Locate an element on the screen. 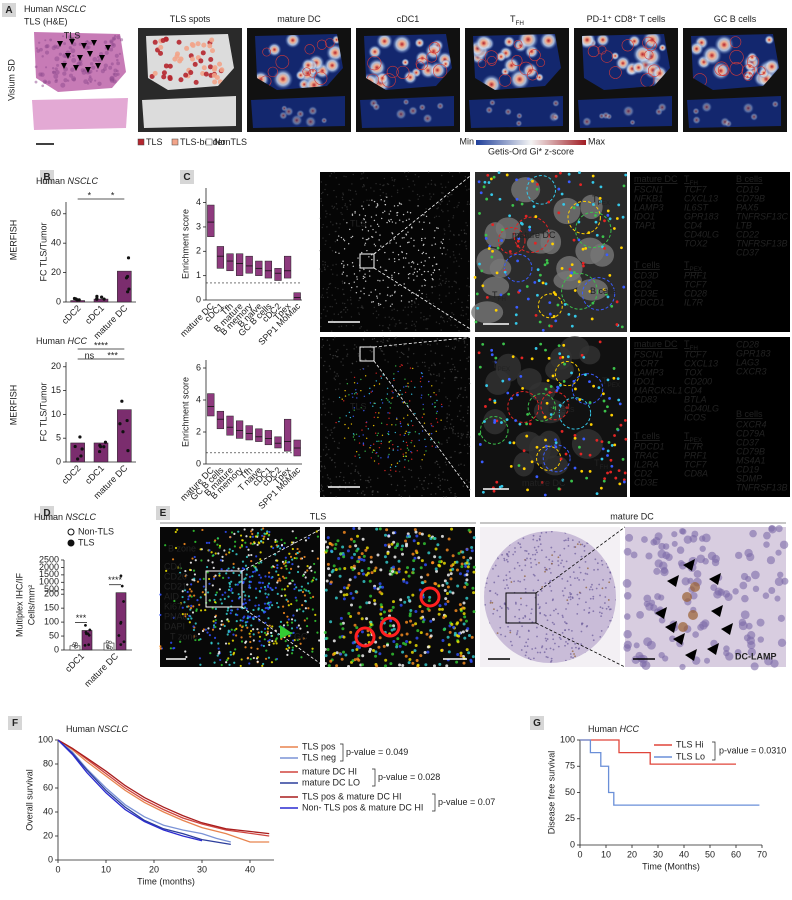  gene-panel-bg is located at coordinates (710, 252).